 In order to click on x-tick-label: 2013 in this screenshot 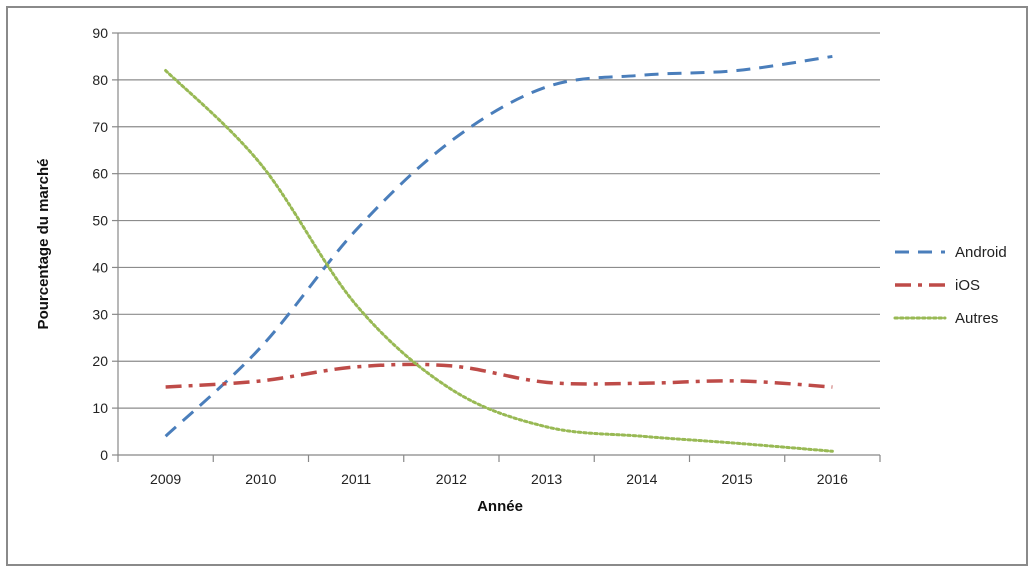, I will do `click(546, 479)`.